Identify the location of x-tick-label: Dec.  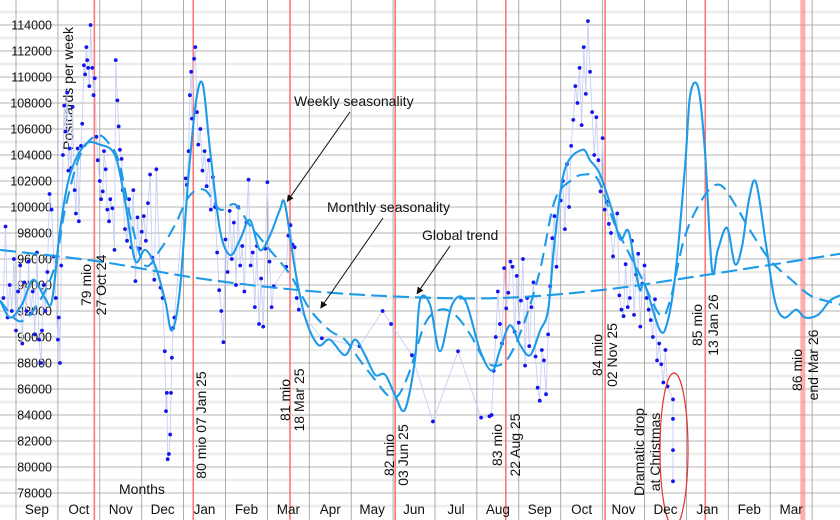
(665, 509).